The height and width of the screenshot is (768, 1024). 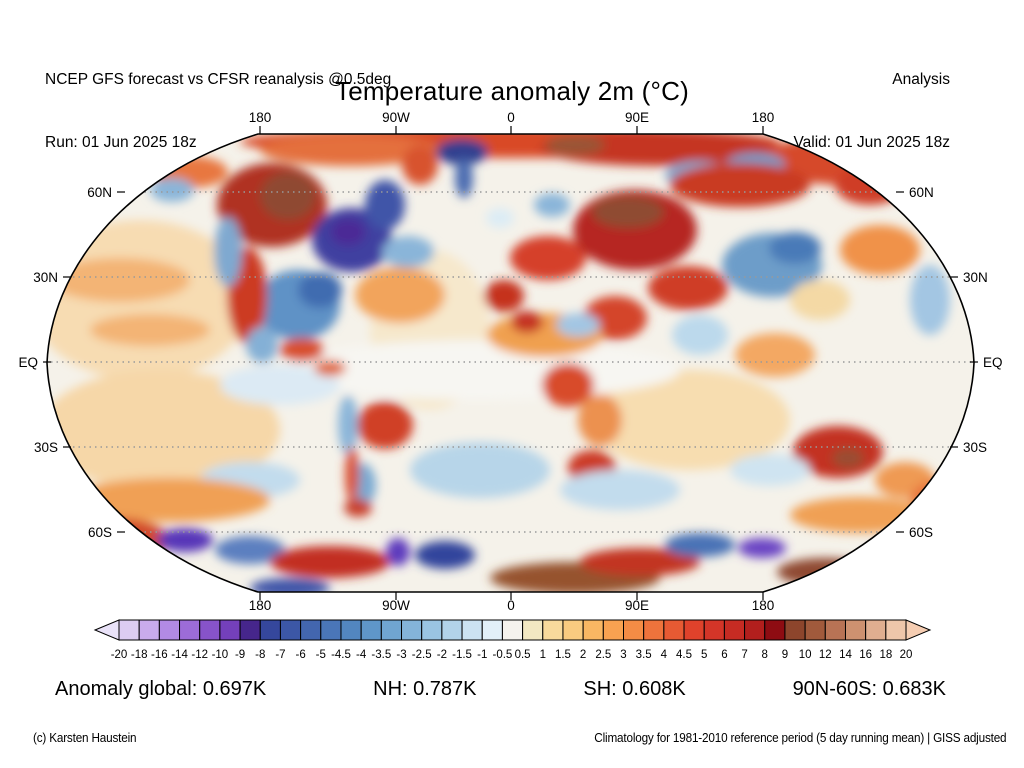 What do you see at coordinates (918, 630) in the screenshot?
I see `colorbar-arrow-right` at bounding box center [918, 630].